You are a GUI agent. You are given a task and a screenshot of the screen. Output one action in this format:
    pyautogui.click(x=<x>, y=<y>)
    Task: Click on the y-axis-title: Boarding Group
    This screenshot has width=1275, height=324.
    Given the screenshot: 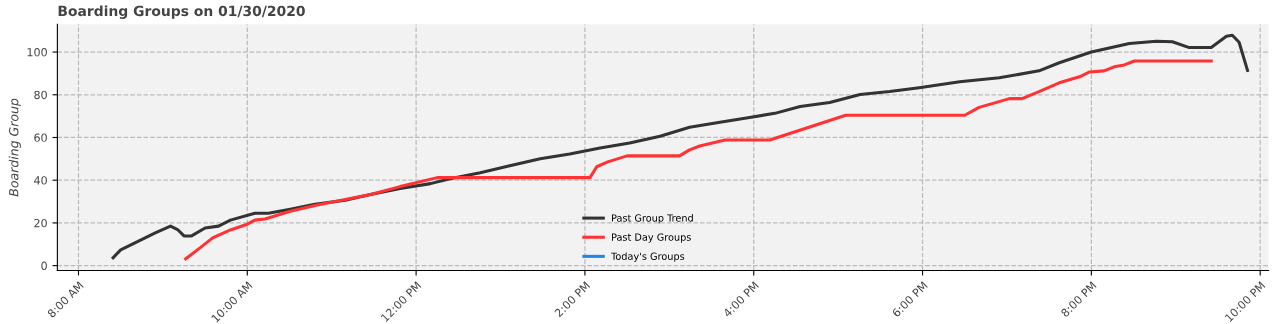 What is the action you would take?
    pyautogui.click(x=14, y=147)
    